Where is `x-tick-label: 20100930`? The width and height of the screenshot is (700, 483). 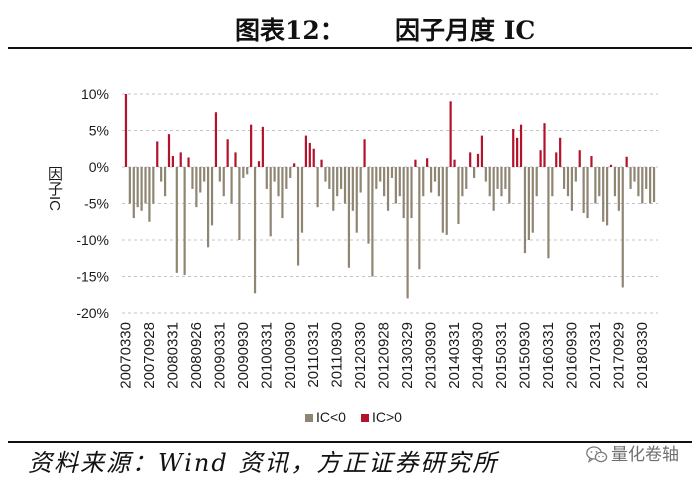
x-tick-label: 20100930 is located at coordinates (290, 355).